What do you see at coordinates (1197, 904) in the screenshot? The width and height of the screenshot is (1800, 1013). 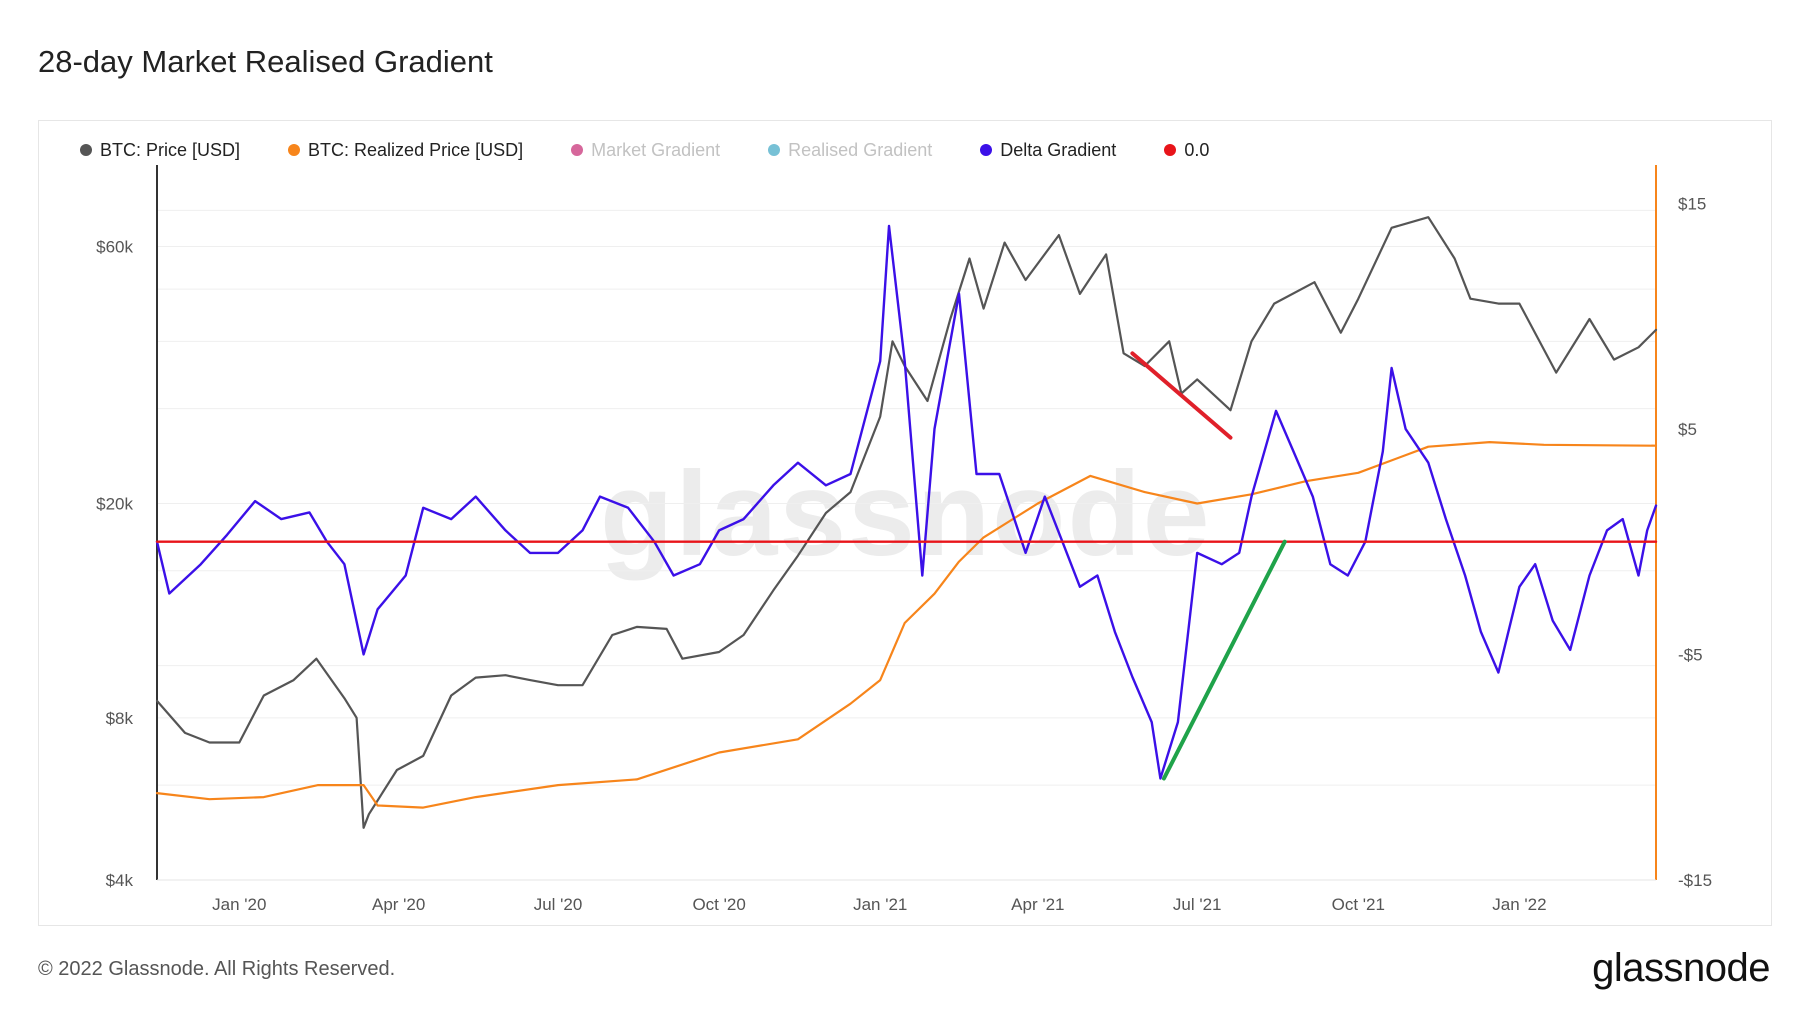 I see `x-tick-label: Jul '21` at bounding box center [1197, 904].